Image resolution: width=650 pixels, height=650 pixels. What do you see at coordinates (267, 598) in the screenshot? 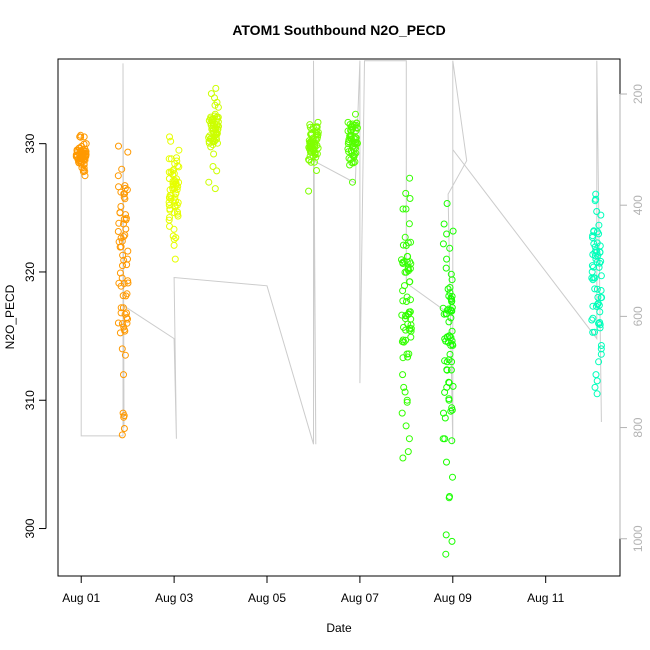
I see `x-tick-label: Aug 05` at bounding box center [267, 598].